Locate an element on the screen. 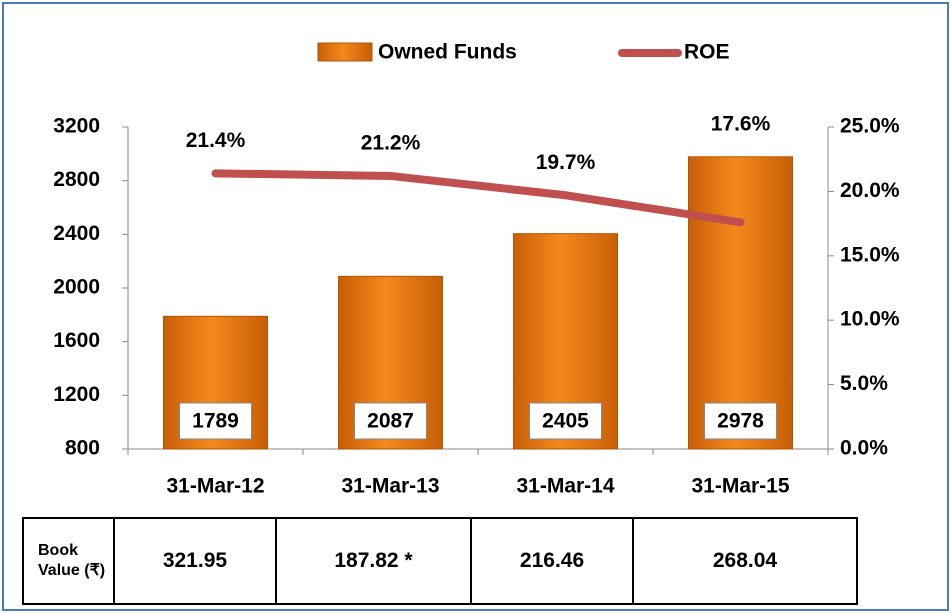  bar is located at coordinates (740, 303).